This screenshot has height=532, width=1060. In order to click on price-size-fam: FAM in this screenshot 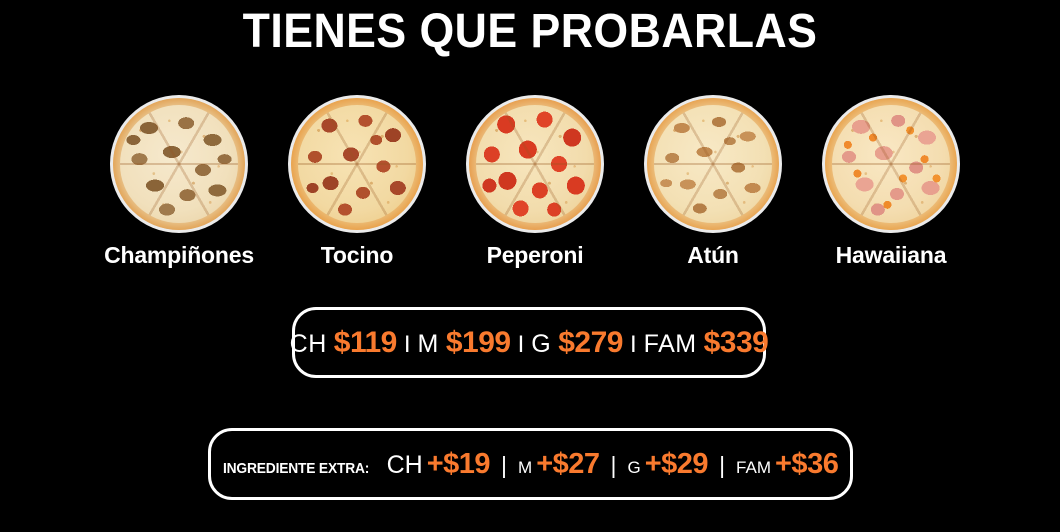, I will do `click(670, 343)`.